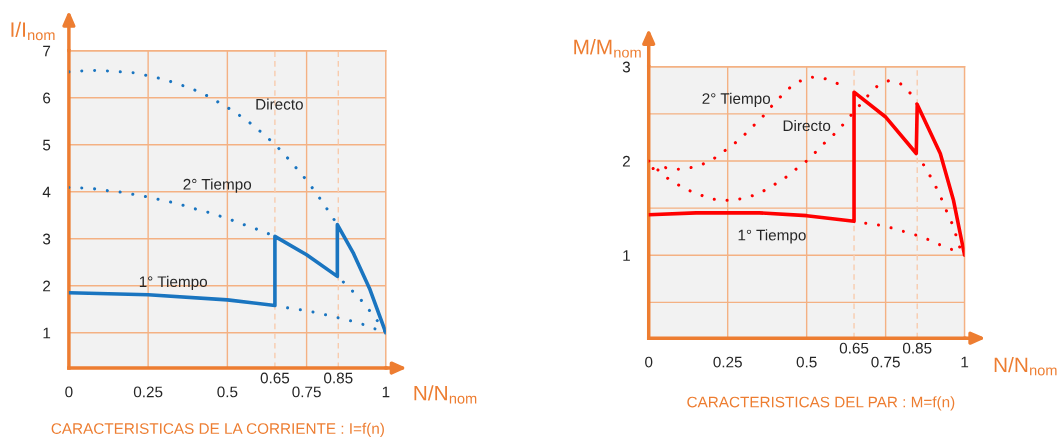  Describe the element at coordinates (46, 145) in the screenshot. I see `y-tick-label: 5` at that location.